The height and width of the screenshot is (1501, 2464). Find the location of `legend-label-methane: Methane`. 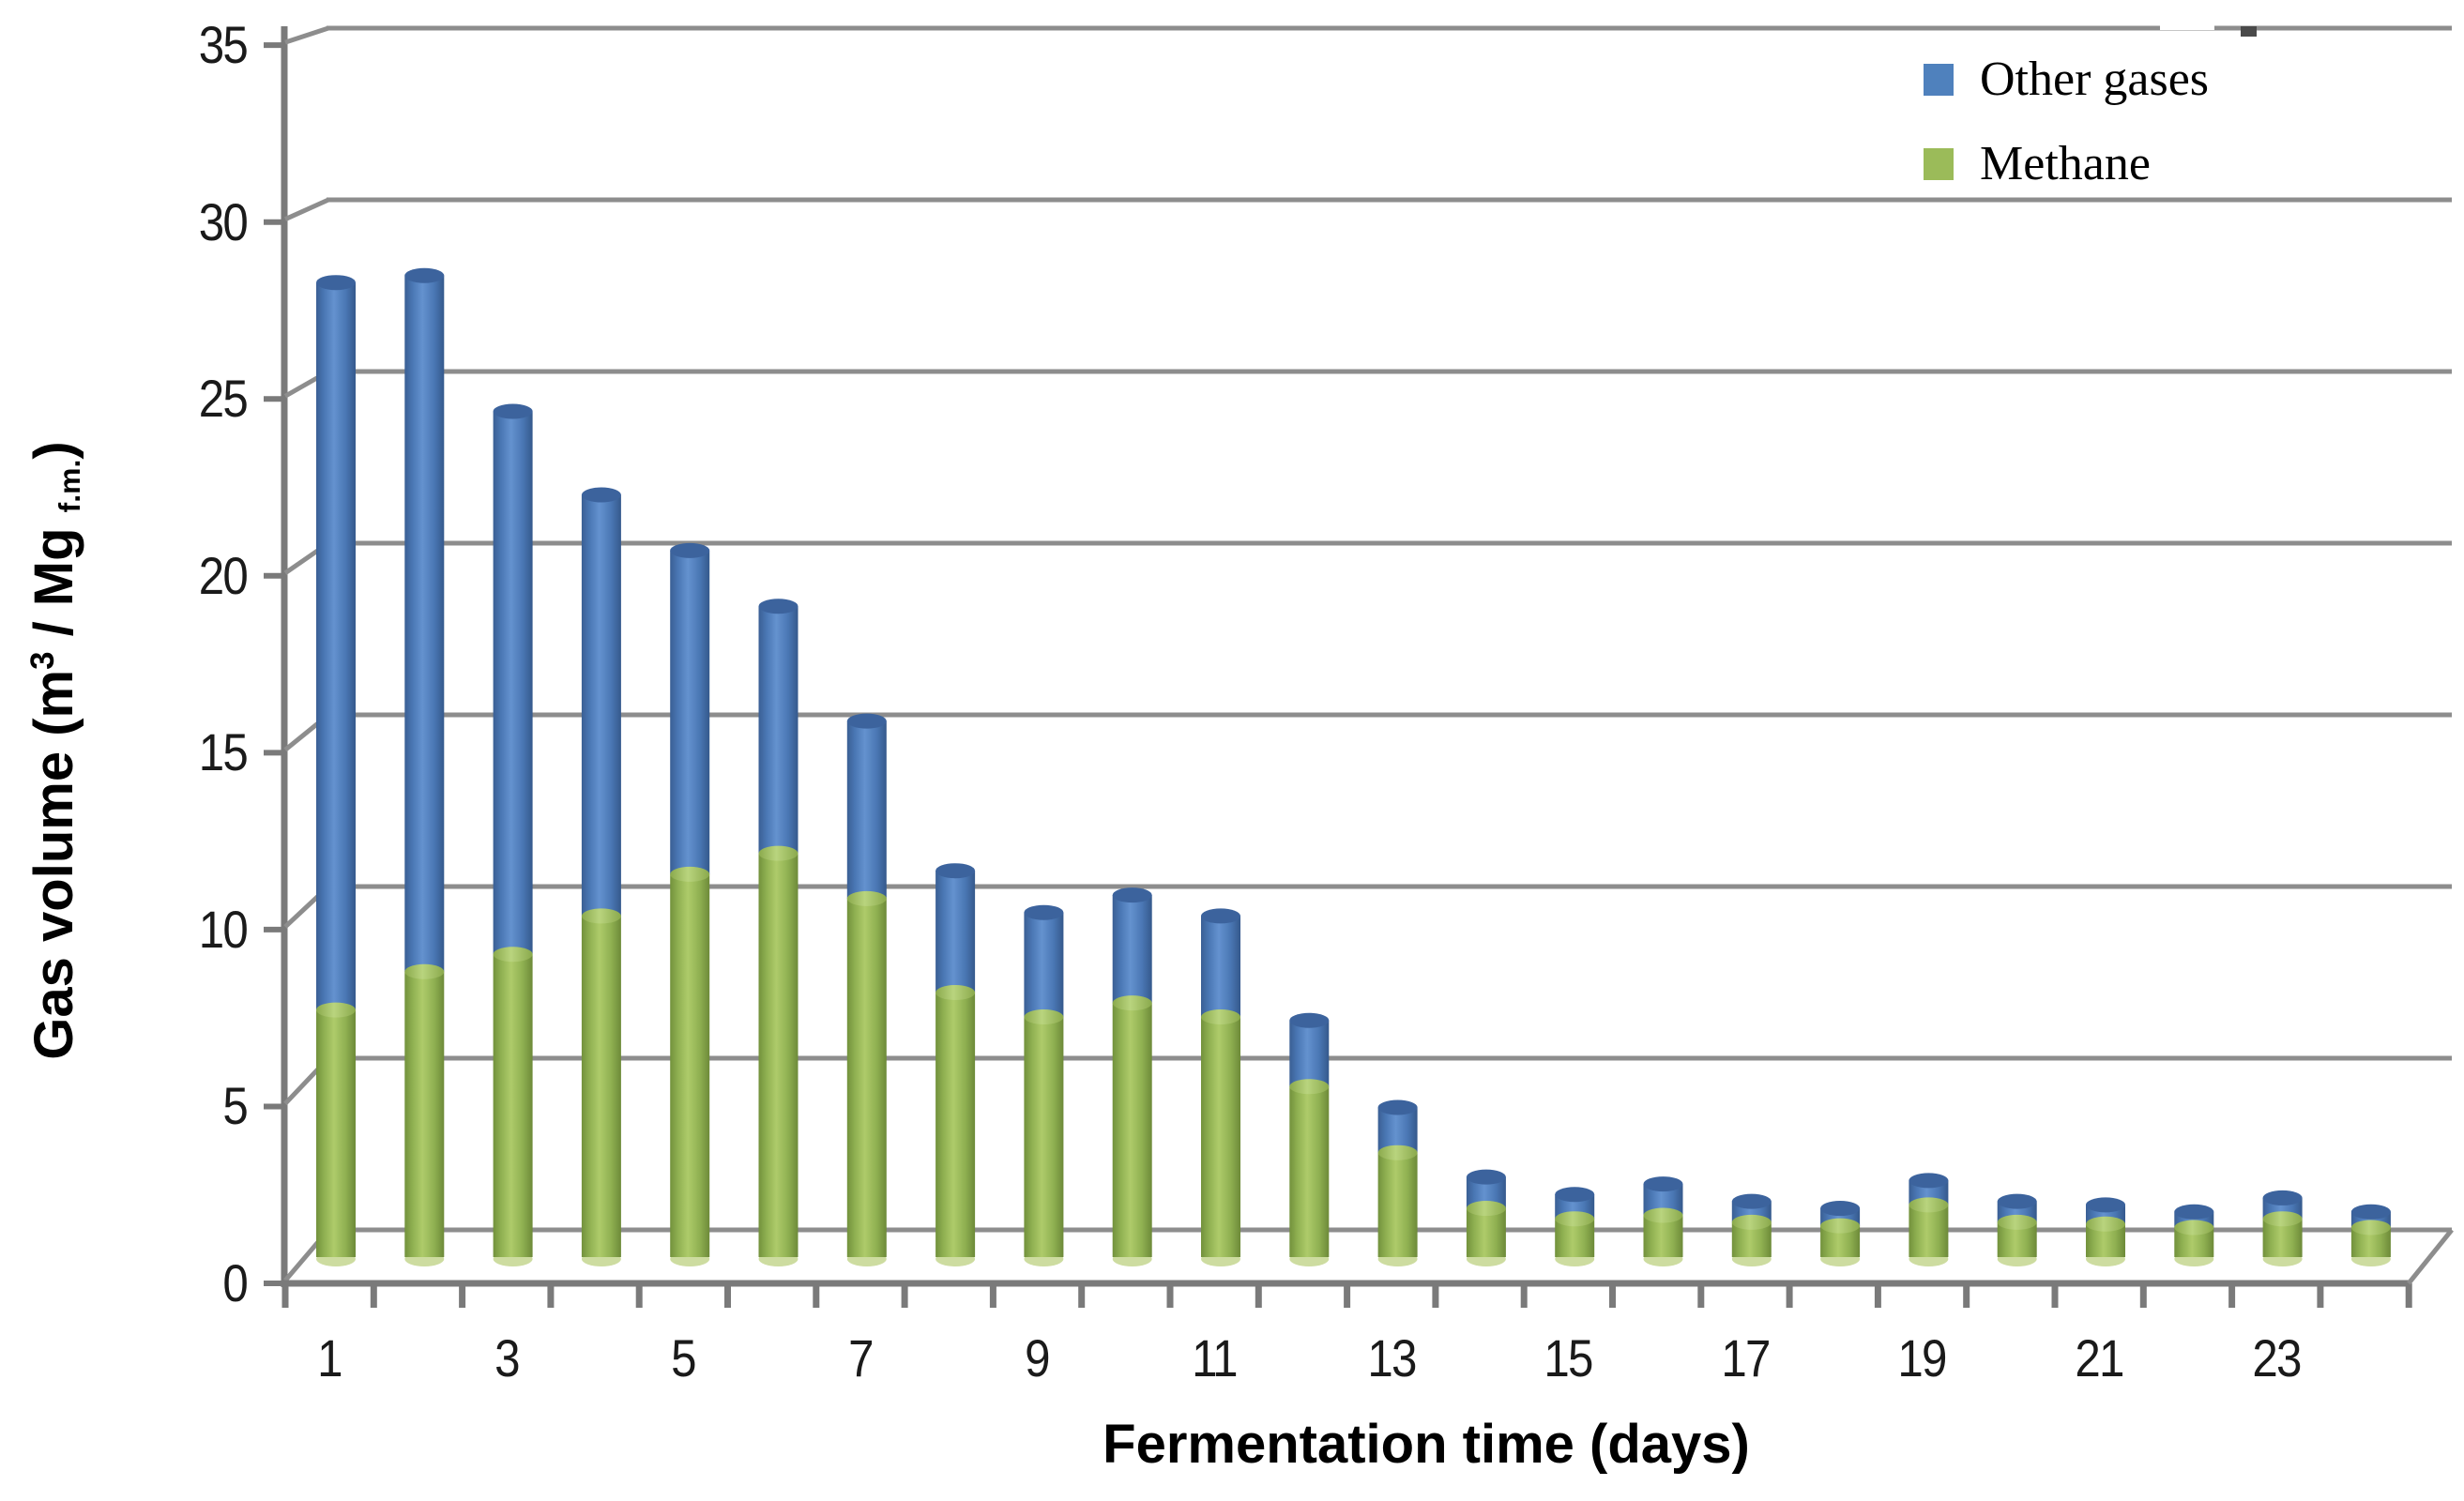

legend-label-methane: Methane is located at coordinates (2065, 164).